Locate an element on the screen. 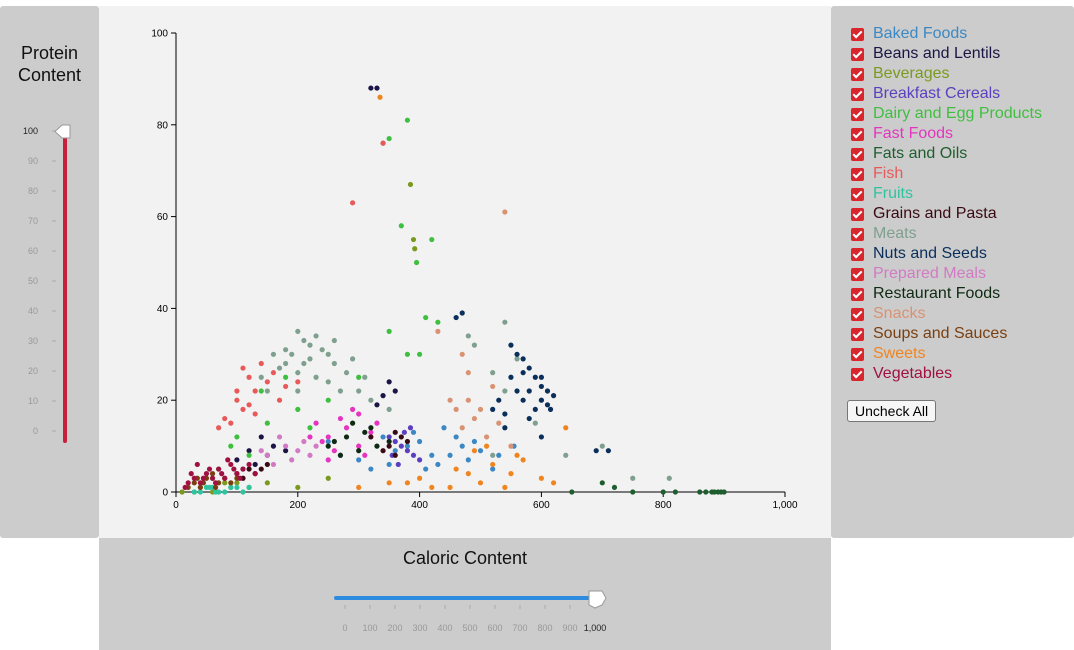 The image size is (1074, 650). legend-label: Beans and Lentils is located at coordinates (937, 53).